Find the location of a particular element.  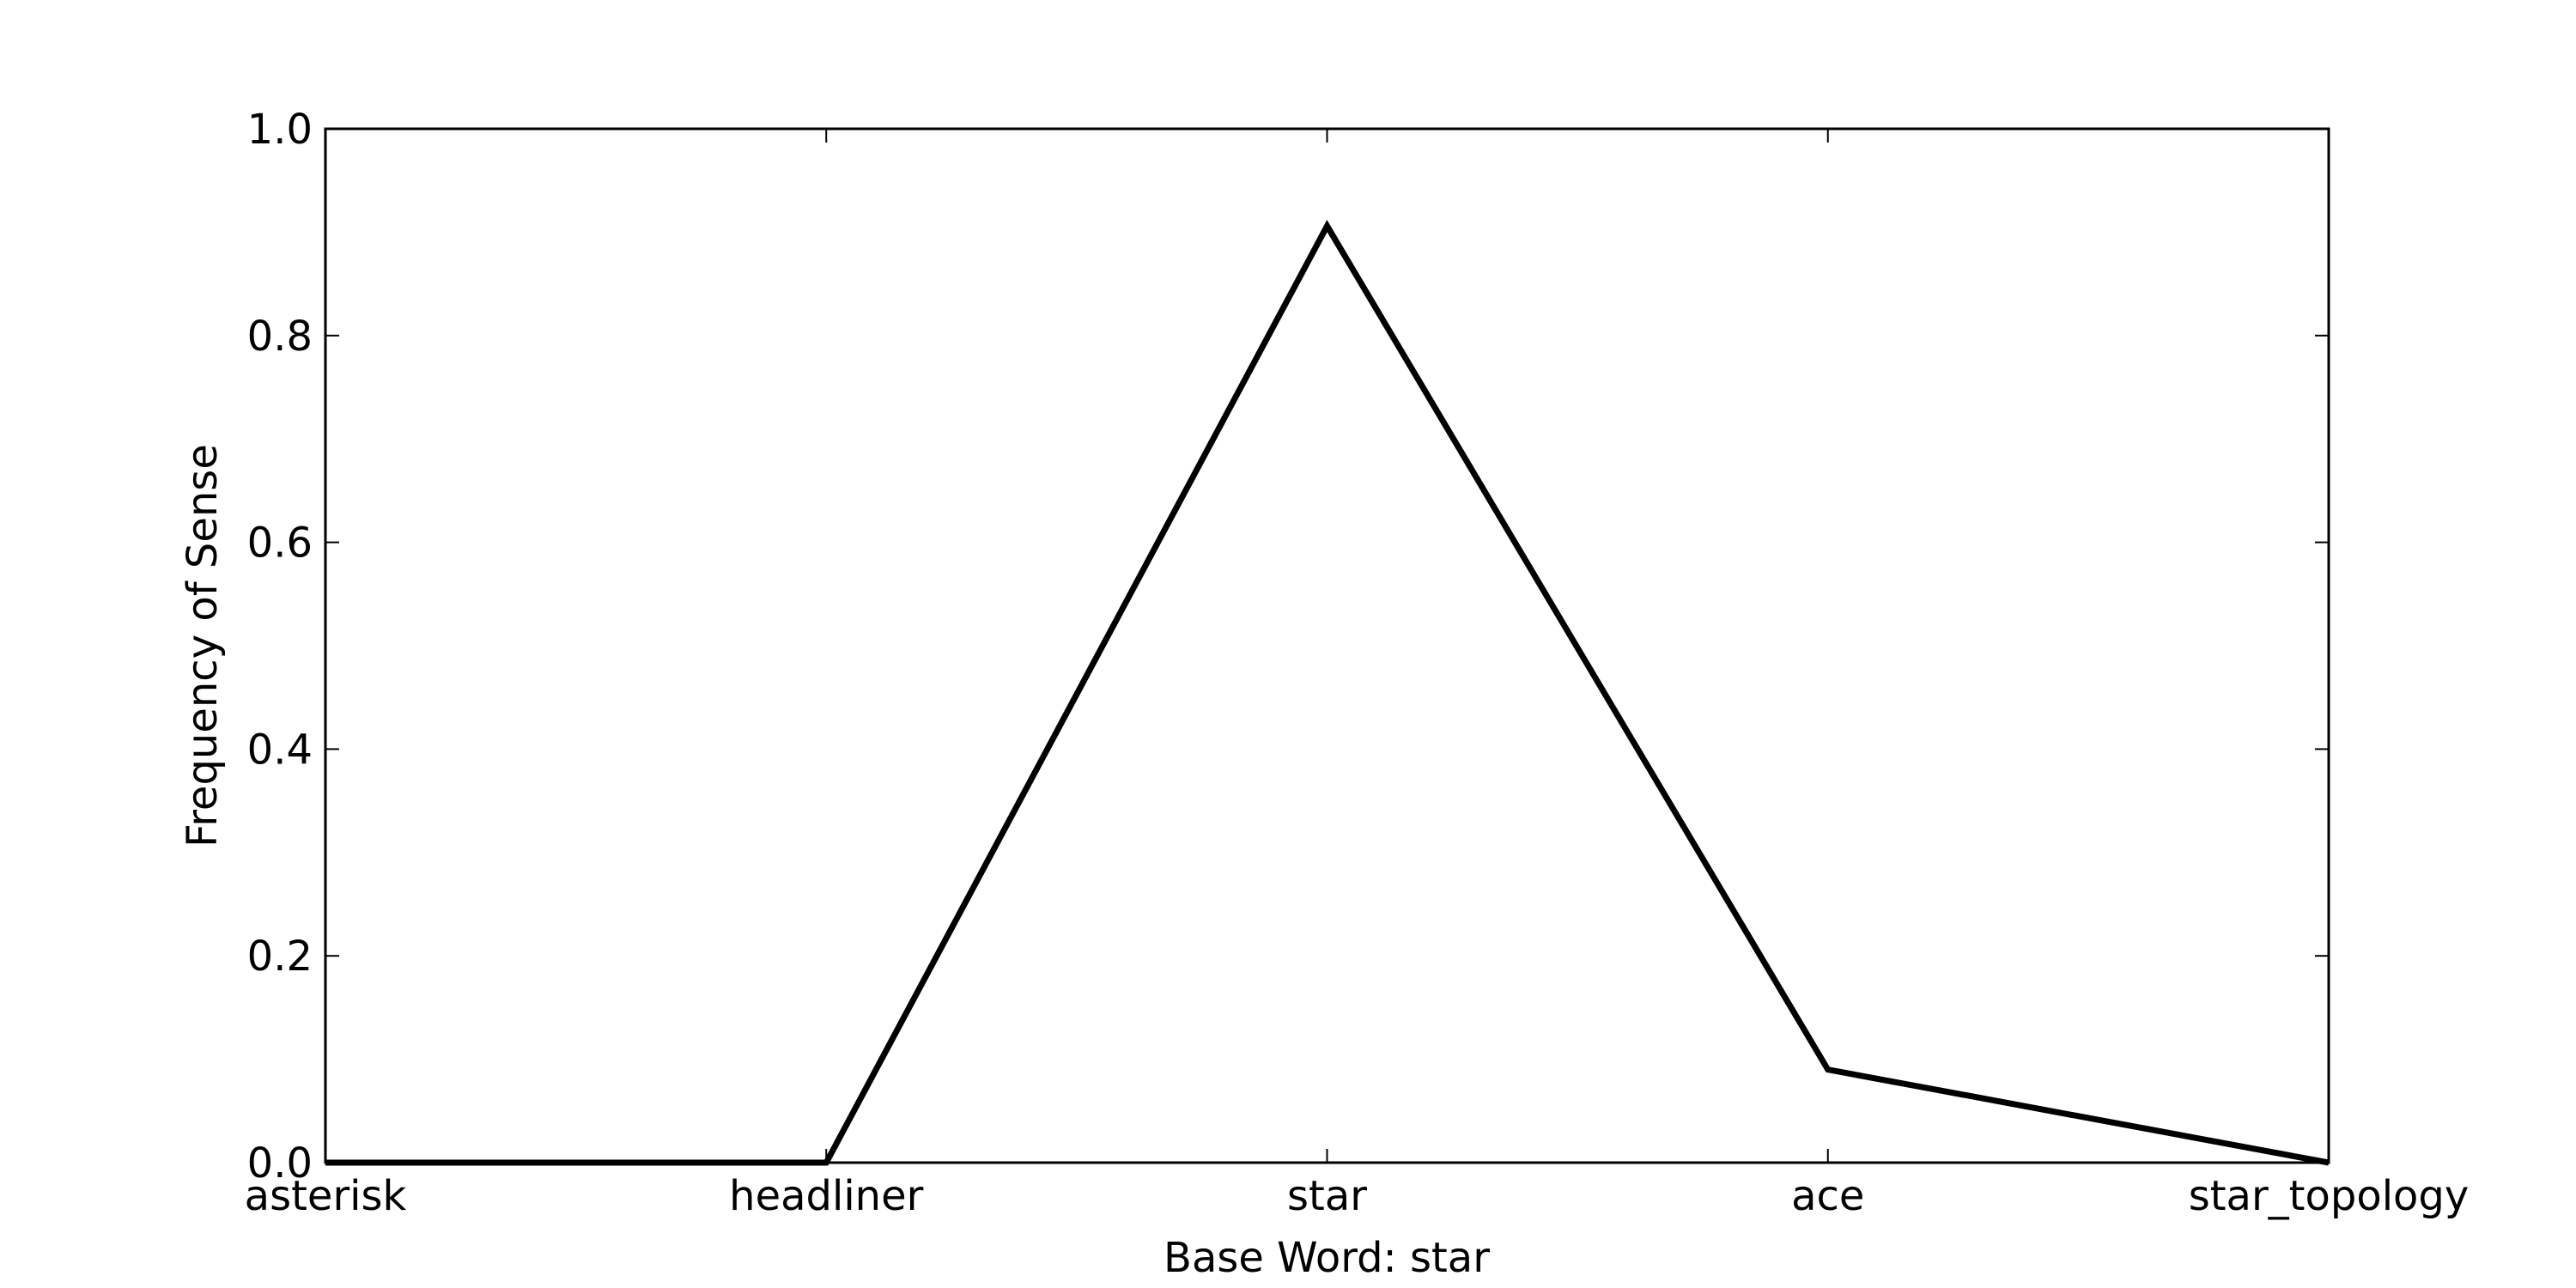

y-tick-labels: 0.0 0.2 0.4 0.6 0.8 1.0 is located at coordinates (280, 647).